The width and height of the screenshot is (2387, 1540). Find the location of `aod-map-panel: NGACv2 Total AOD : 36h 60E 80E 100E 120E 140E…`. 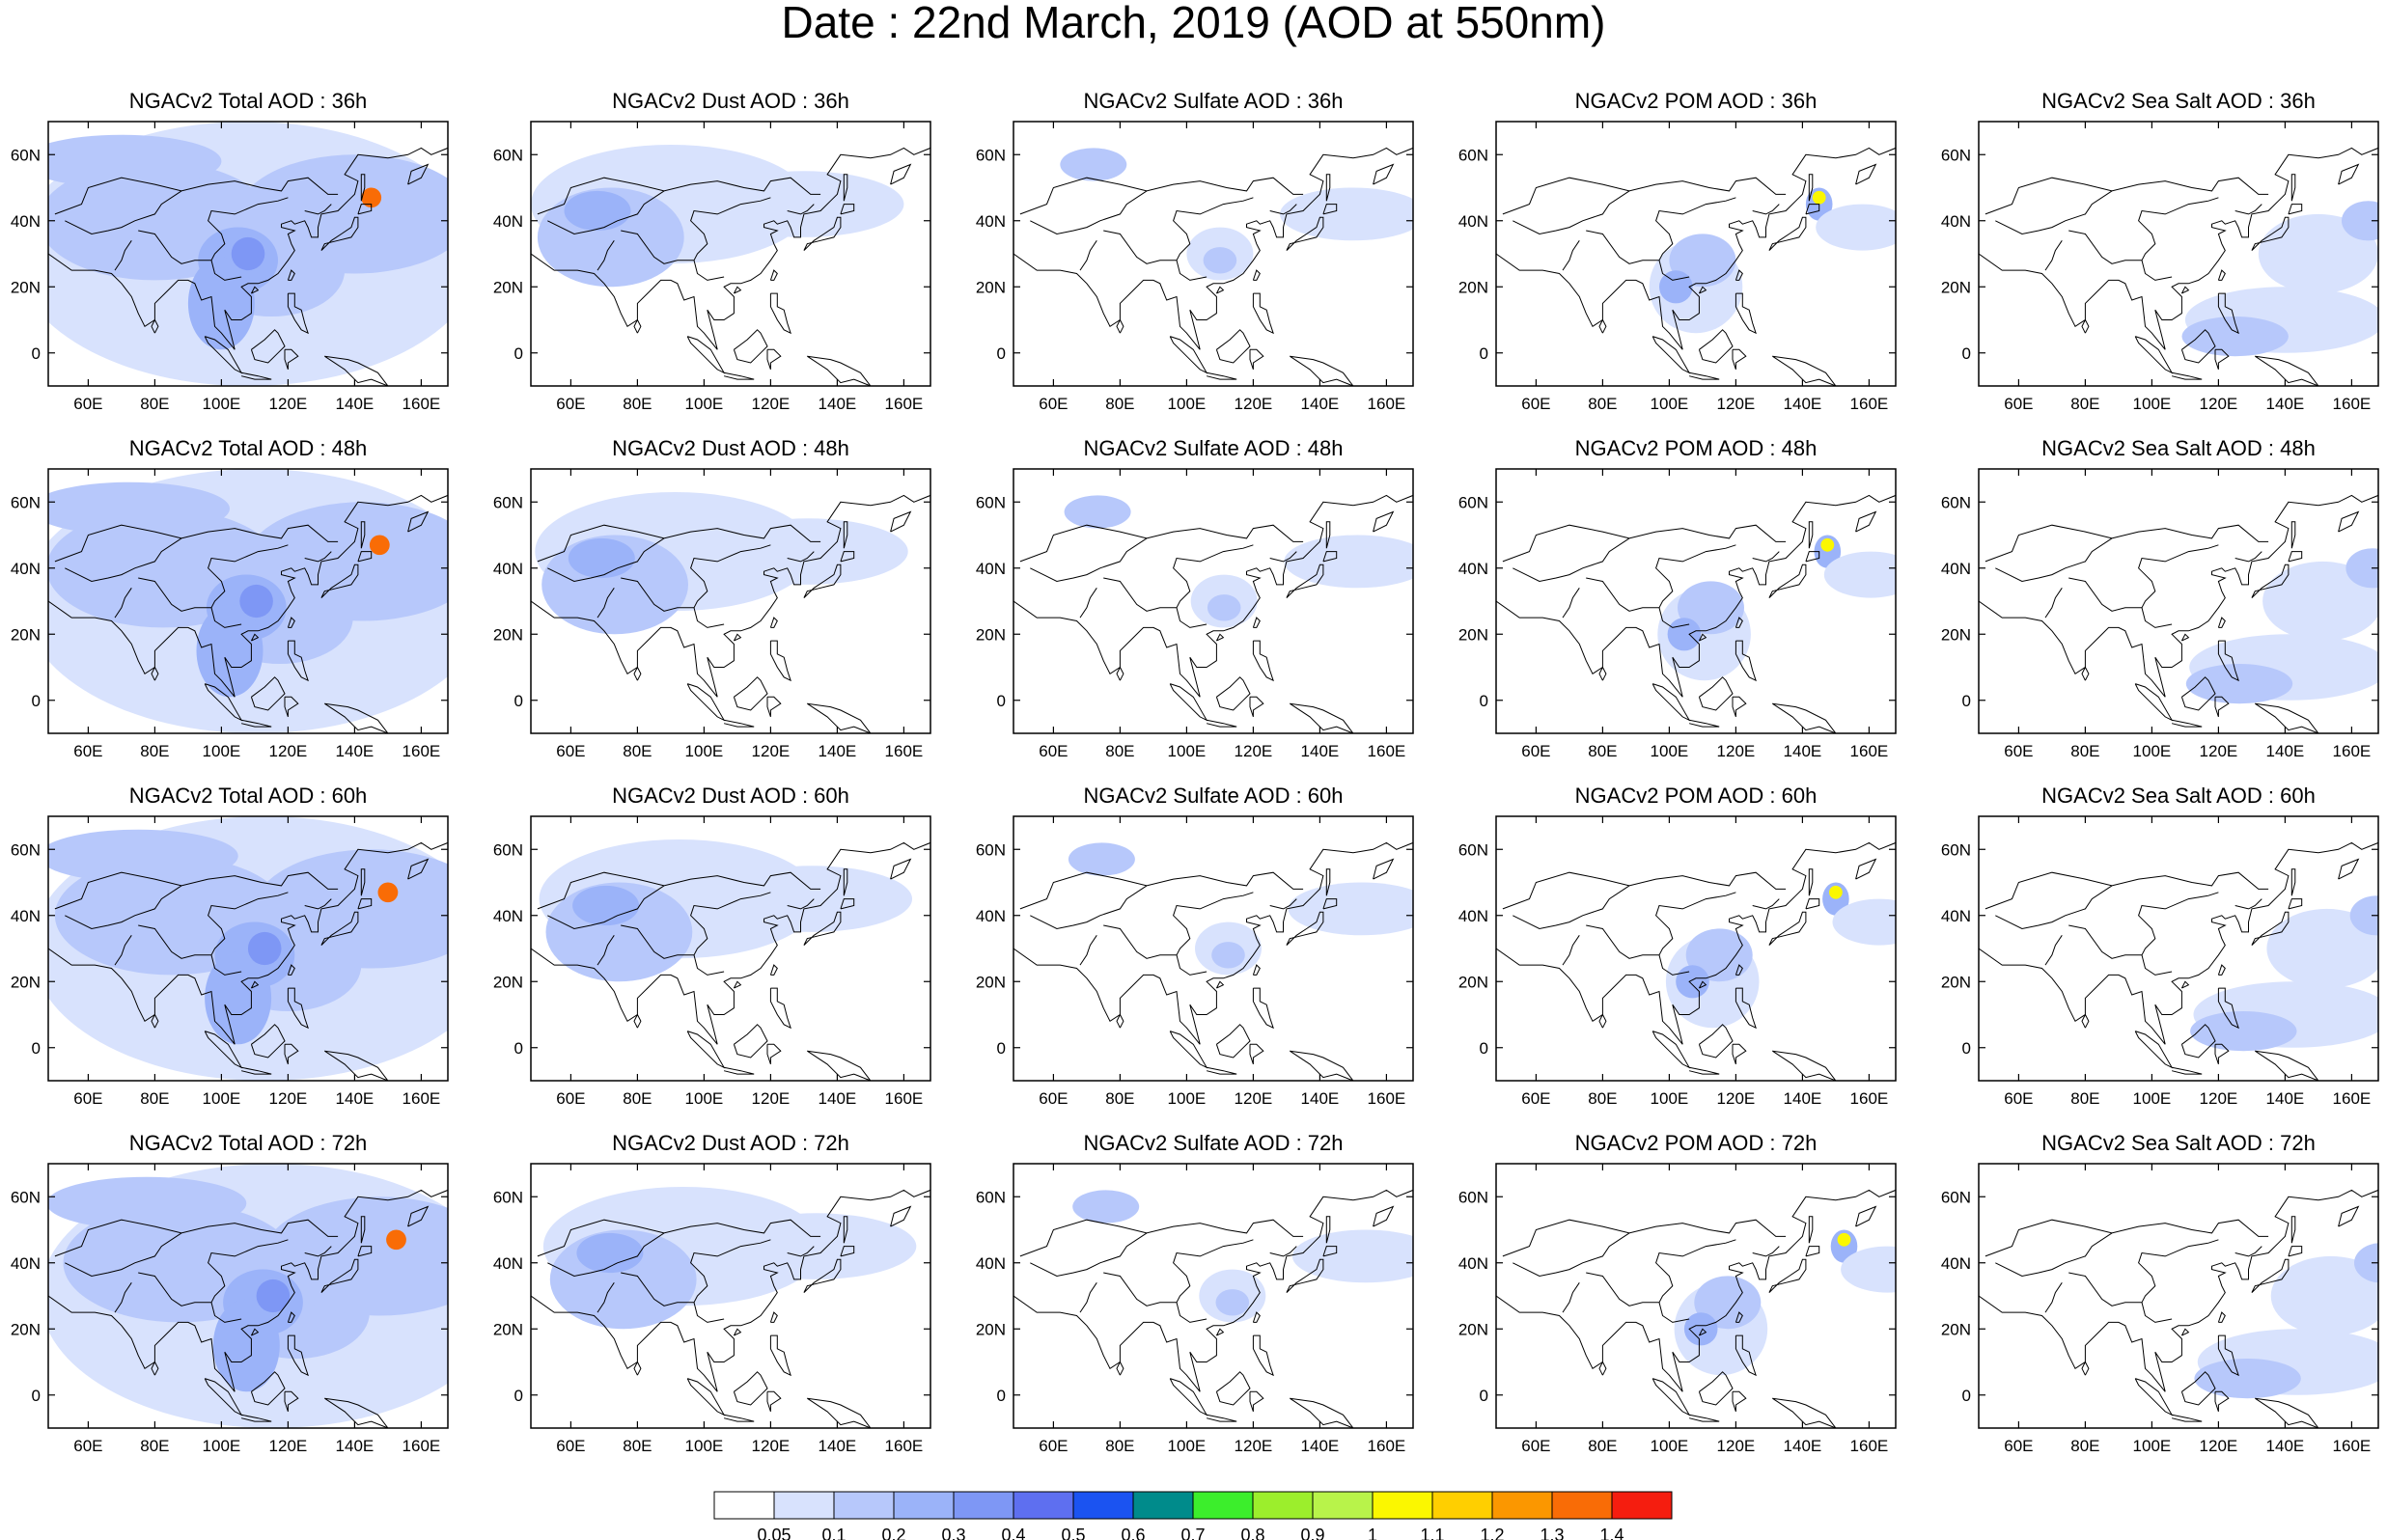

aod-map-panel: NGACv2 Total AOD : 36h 60E 80E 100E 120E 140E… is located at coordinates (230, 251).